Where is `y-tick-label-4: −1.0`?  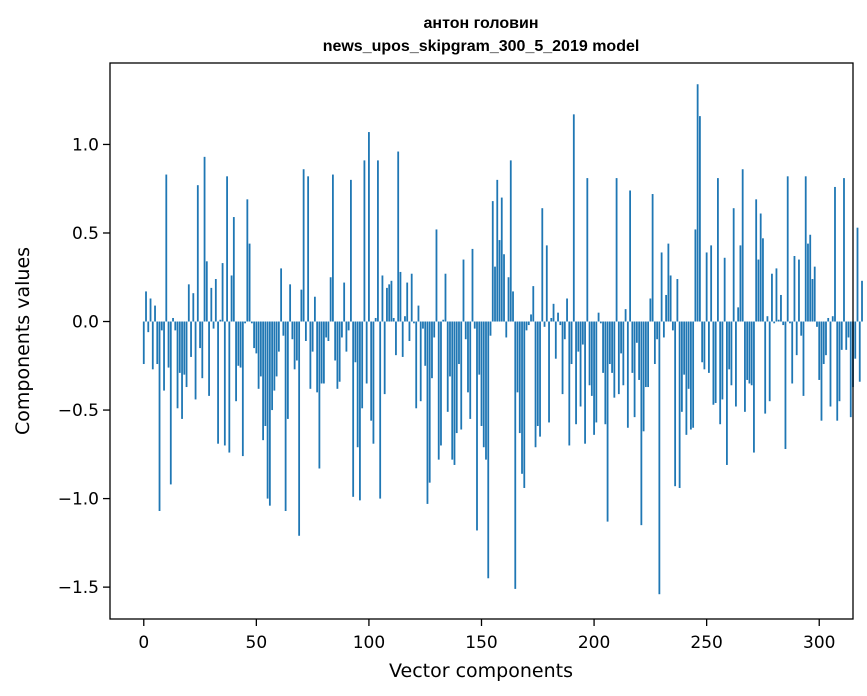 y-tick-label-4: −1.0 is located at coordinates (78, 500).